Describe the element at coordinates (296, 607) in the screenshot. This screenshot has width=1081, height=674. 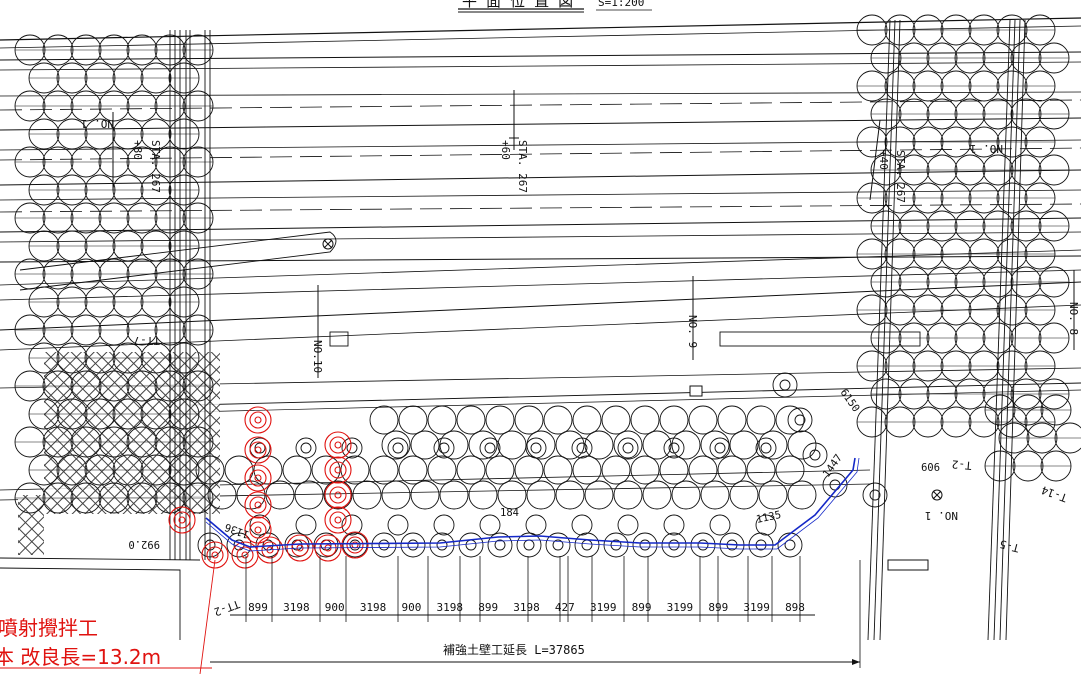
I see `dim-value: 3198` at that location.